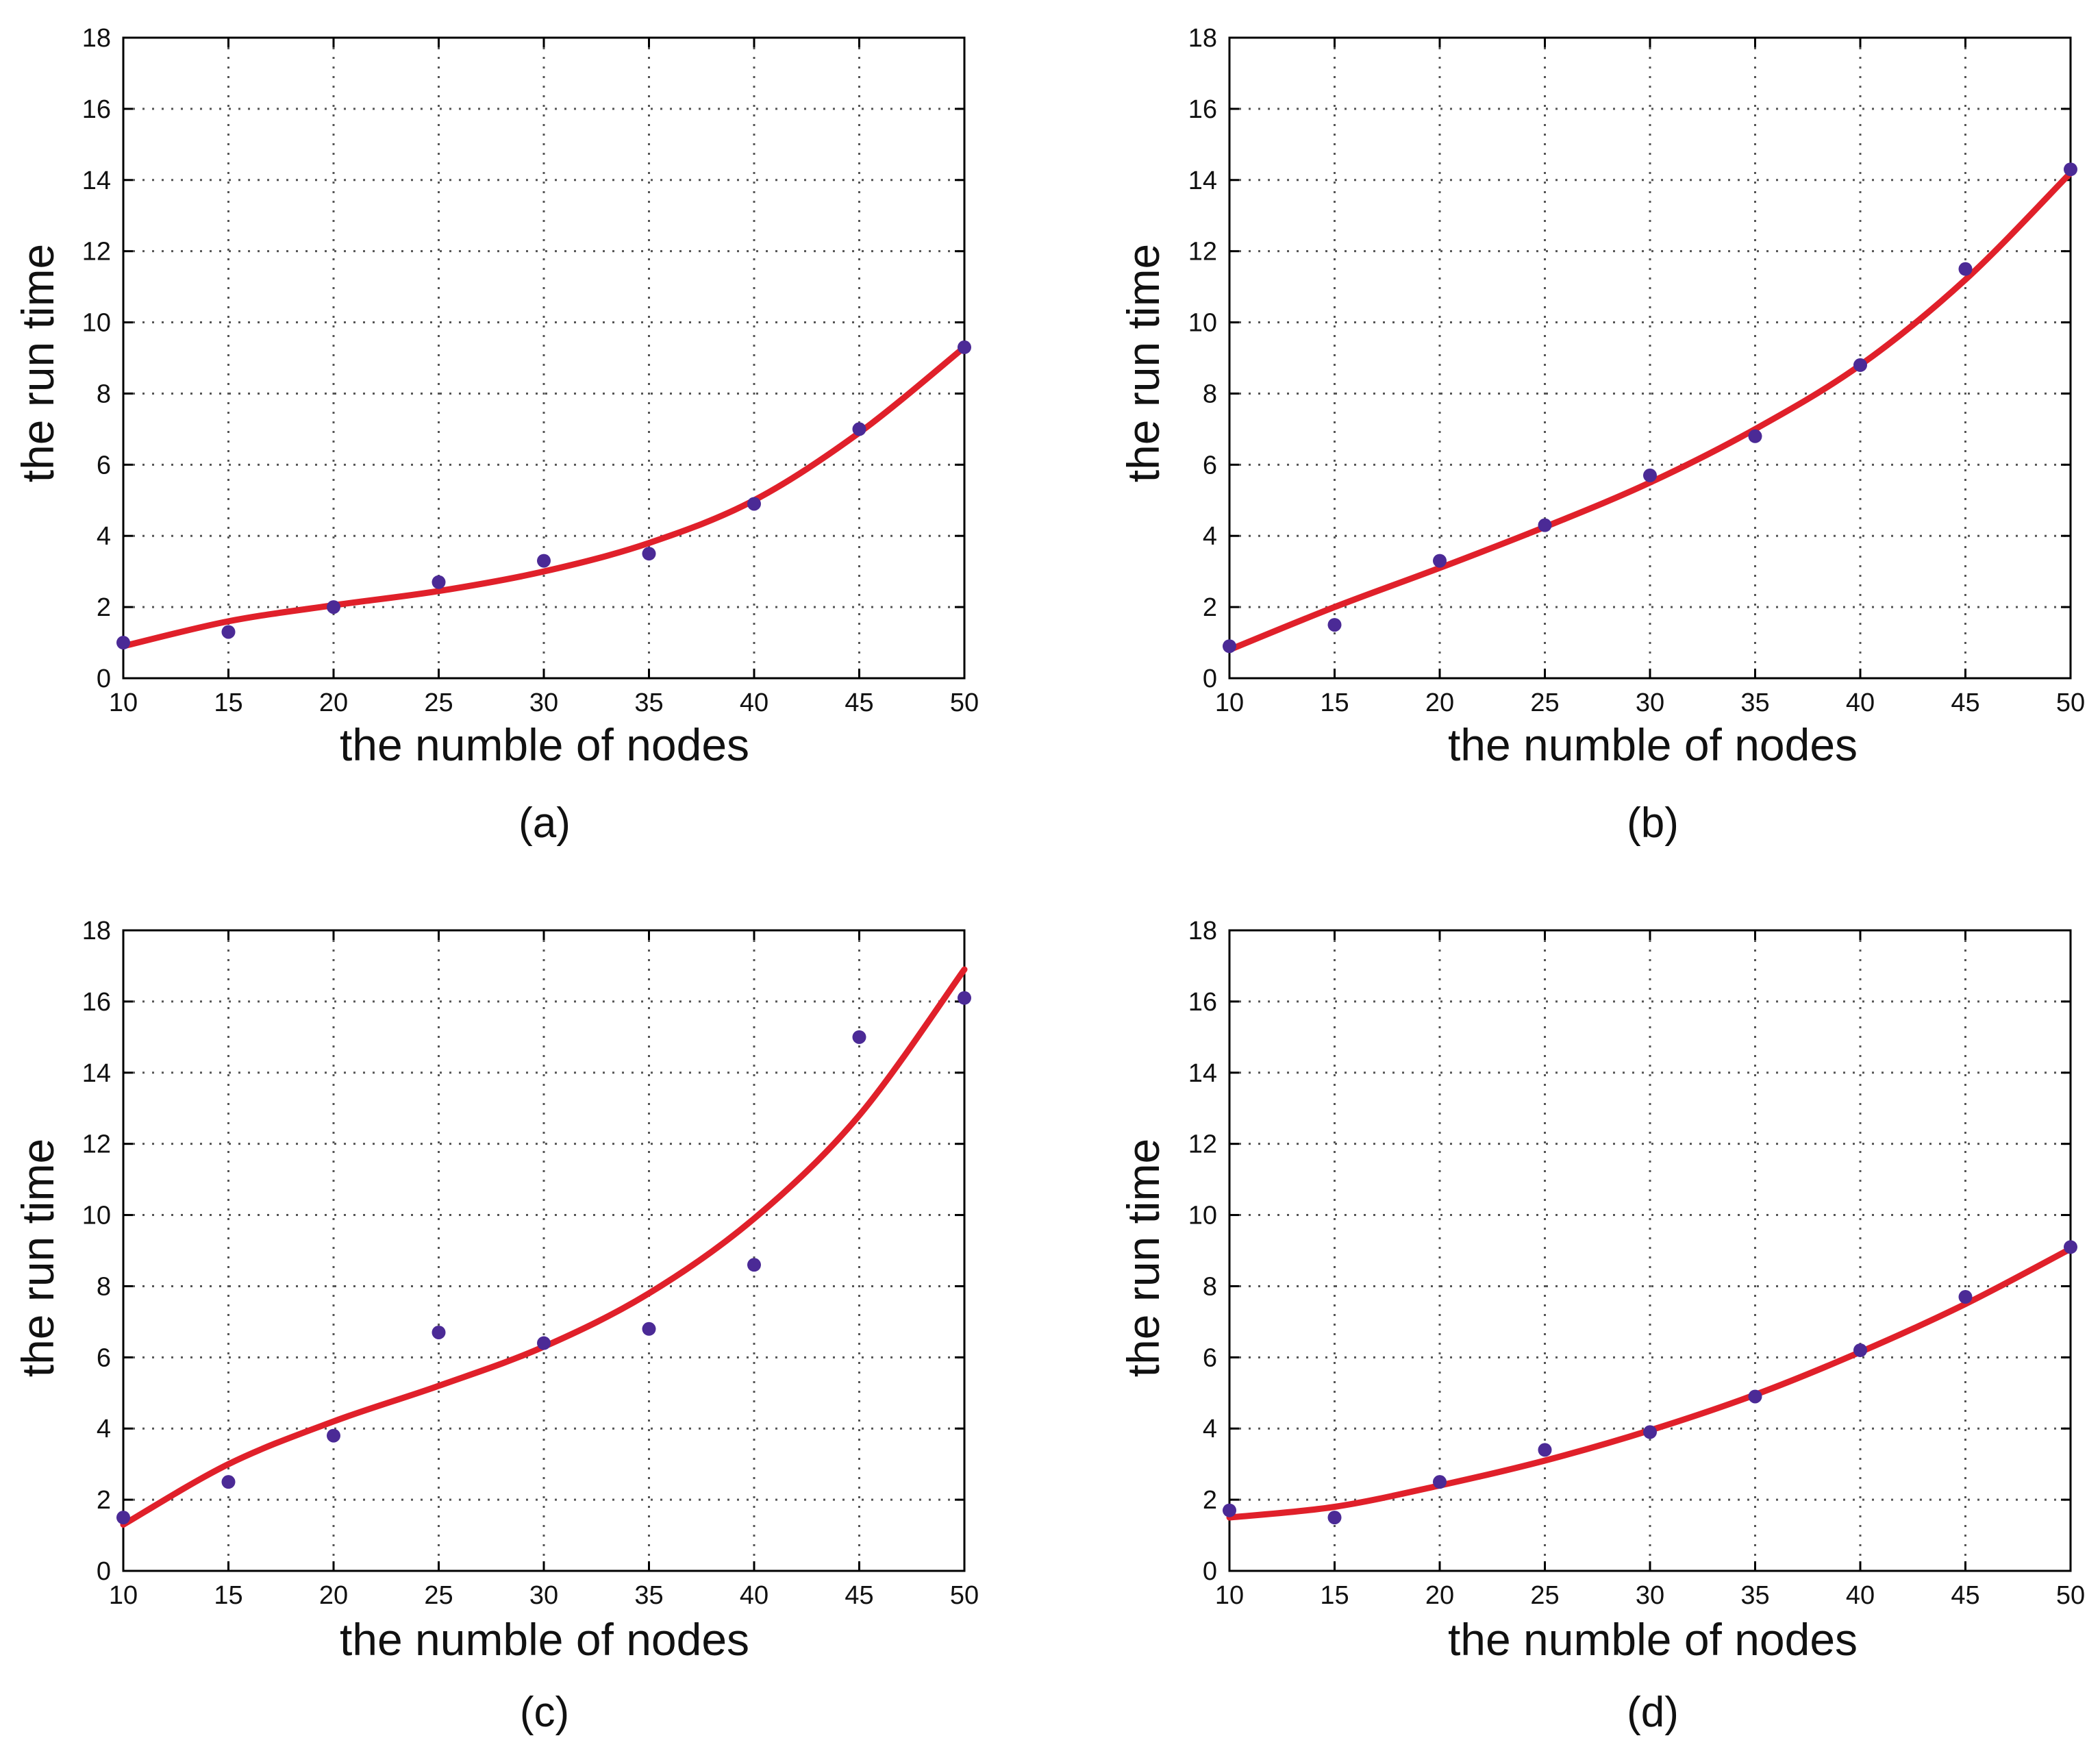 The width and height of the screenshot is (2100, 1749). What do you see at coordinates (1229, 1595) in the screenshot?
I see `panel-d-xtick-label-10: 10` at bounding box center [1229, 1595].